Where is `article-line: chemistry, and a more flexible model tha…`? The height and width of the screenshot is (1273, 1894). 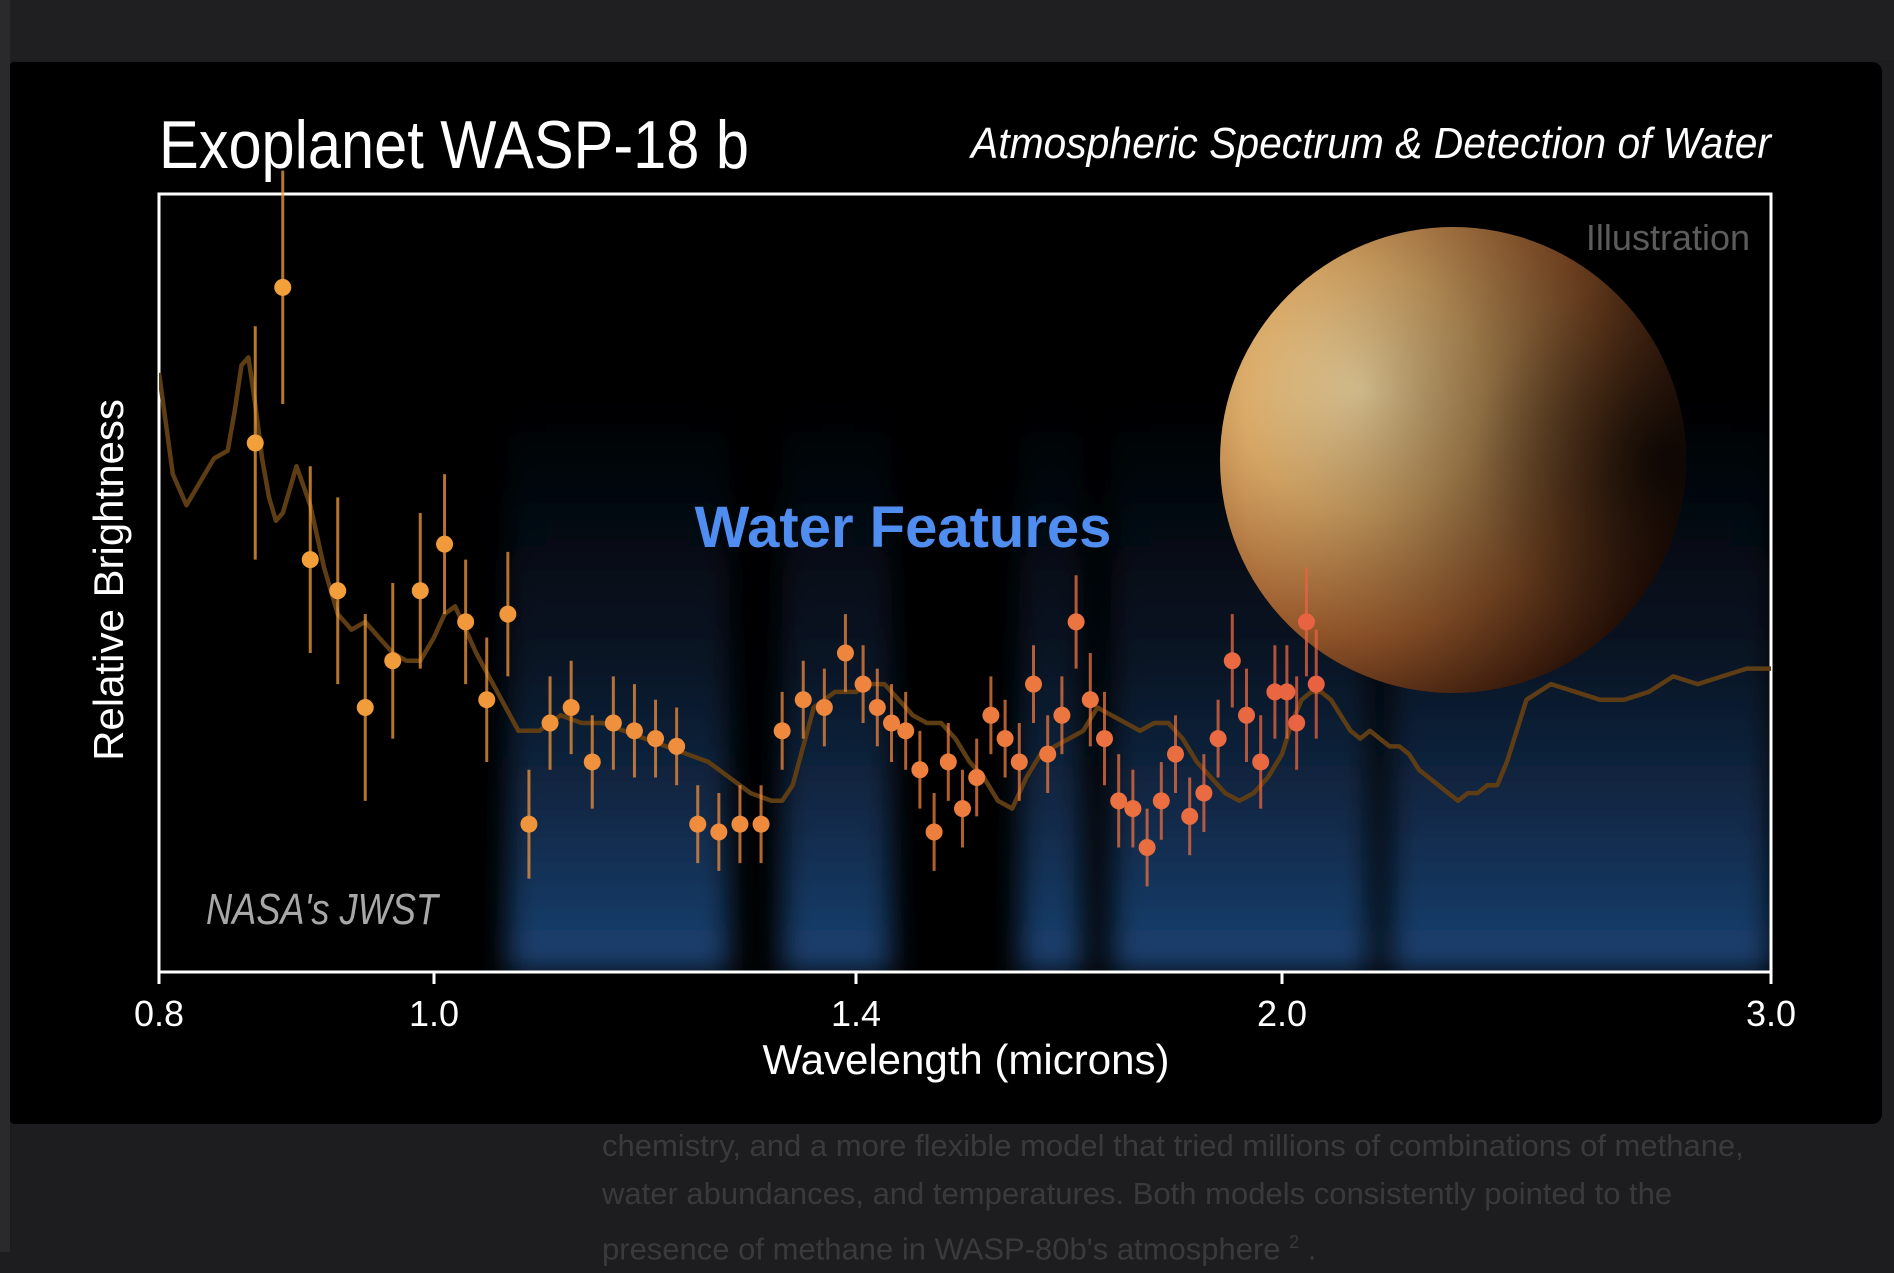
article-line: chemistry, and a more flexible model tha… is located at coordinates (1173, 1145).